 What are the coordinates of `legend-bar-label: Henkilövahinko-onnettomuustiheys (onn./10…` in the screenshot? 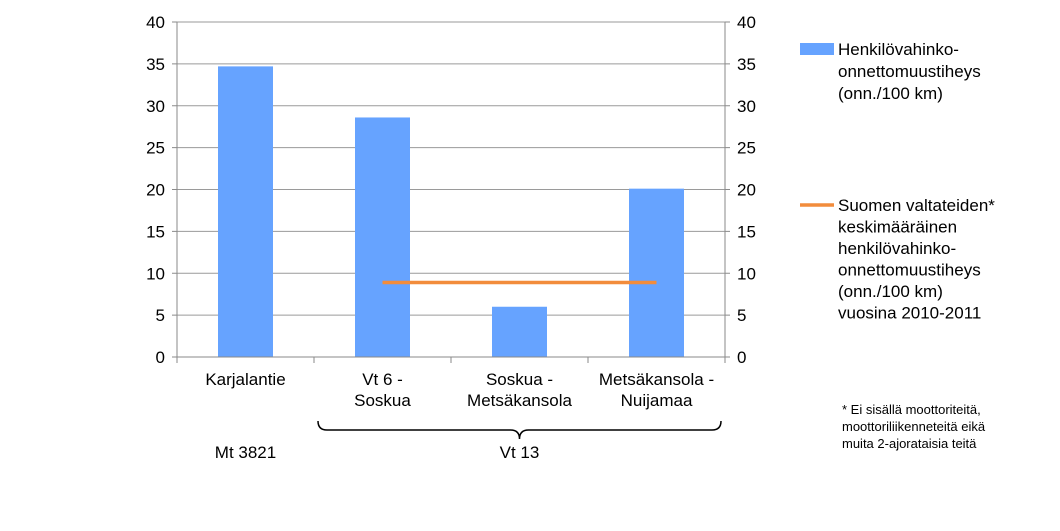 It's located at (909, 71).